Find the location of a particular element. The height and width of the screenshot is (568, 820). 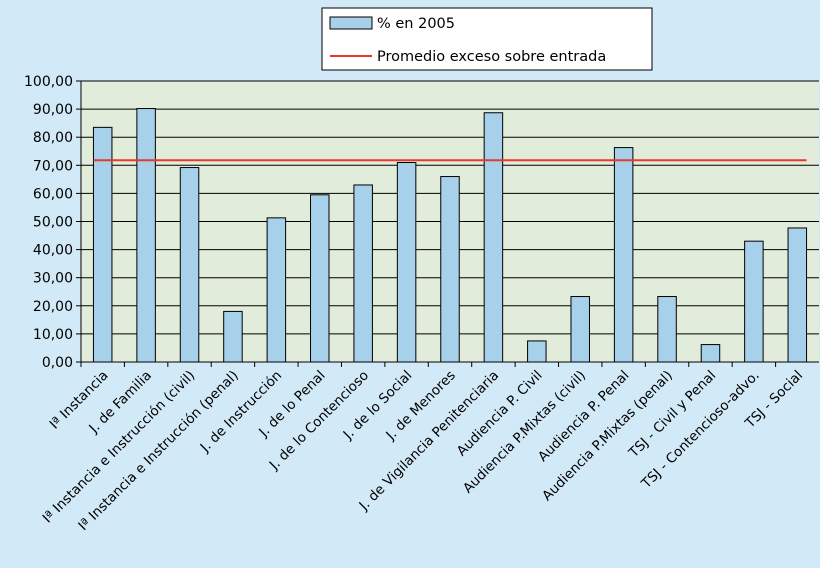

y-tick-label: 100,00 is located at coordinates (48, 82).